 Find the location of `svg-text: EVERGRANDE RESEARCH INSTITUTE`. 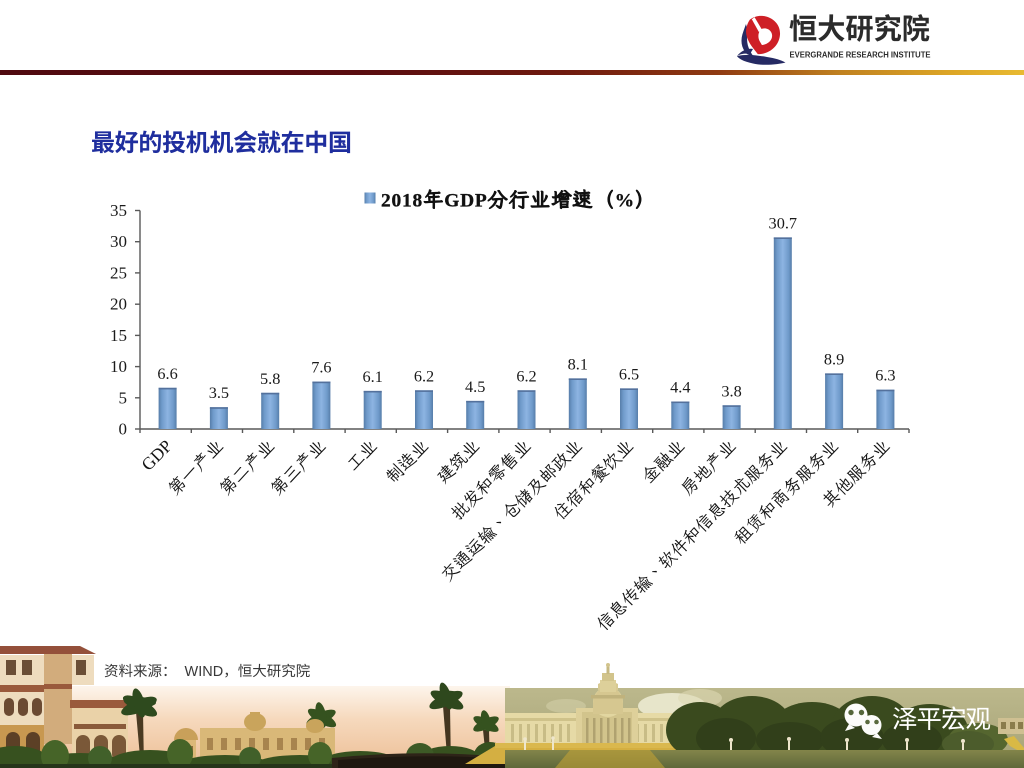

svg-text: EVERGRANDE RESEARCH INSTITUTE is located at coordinates (861, 55).